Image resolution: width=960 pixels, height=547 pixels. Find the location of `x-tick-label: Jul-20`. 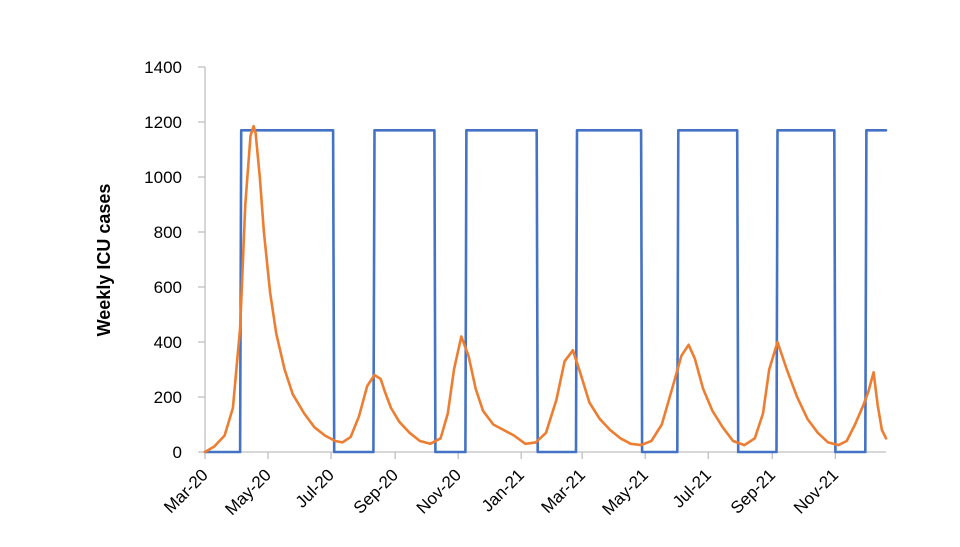

x-tick-label: Jul-20 is located at coordinates (315, 488).